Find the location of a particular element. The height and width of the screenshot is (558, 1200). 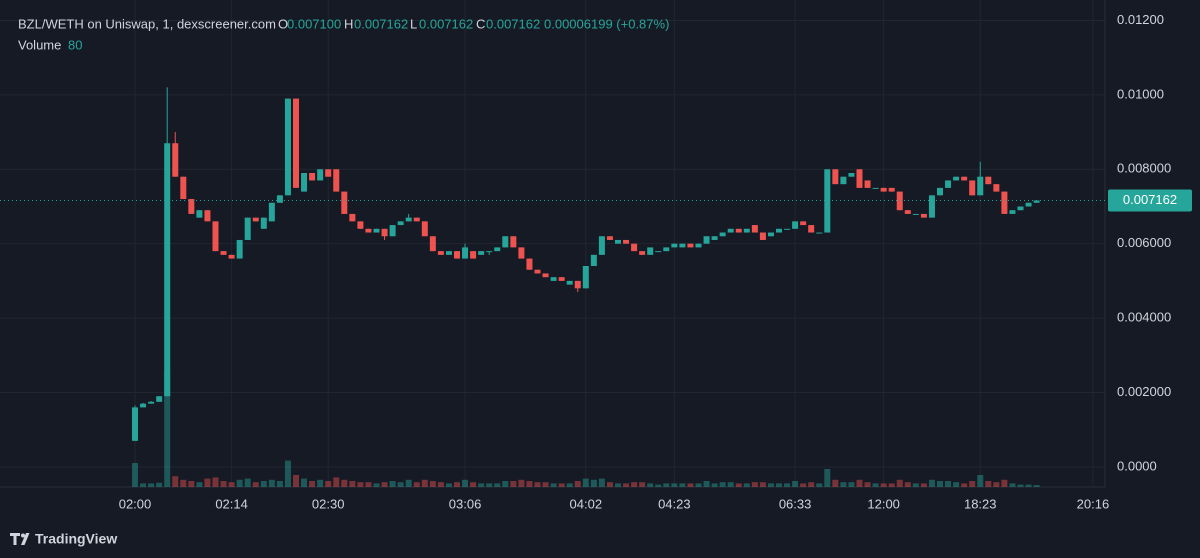

brand-logo is located at coordinates (20, 539).